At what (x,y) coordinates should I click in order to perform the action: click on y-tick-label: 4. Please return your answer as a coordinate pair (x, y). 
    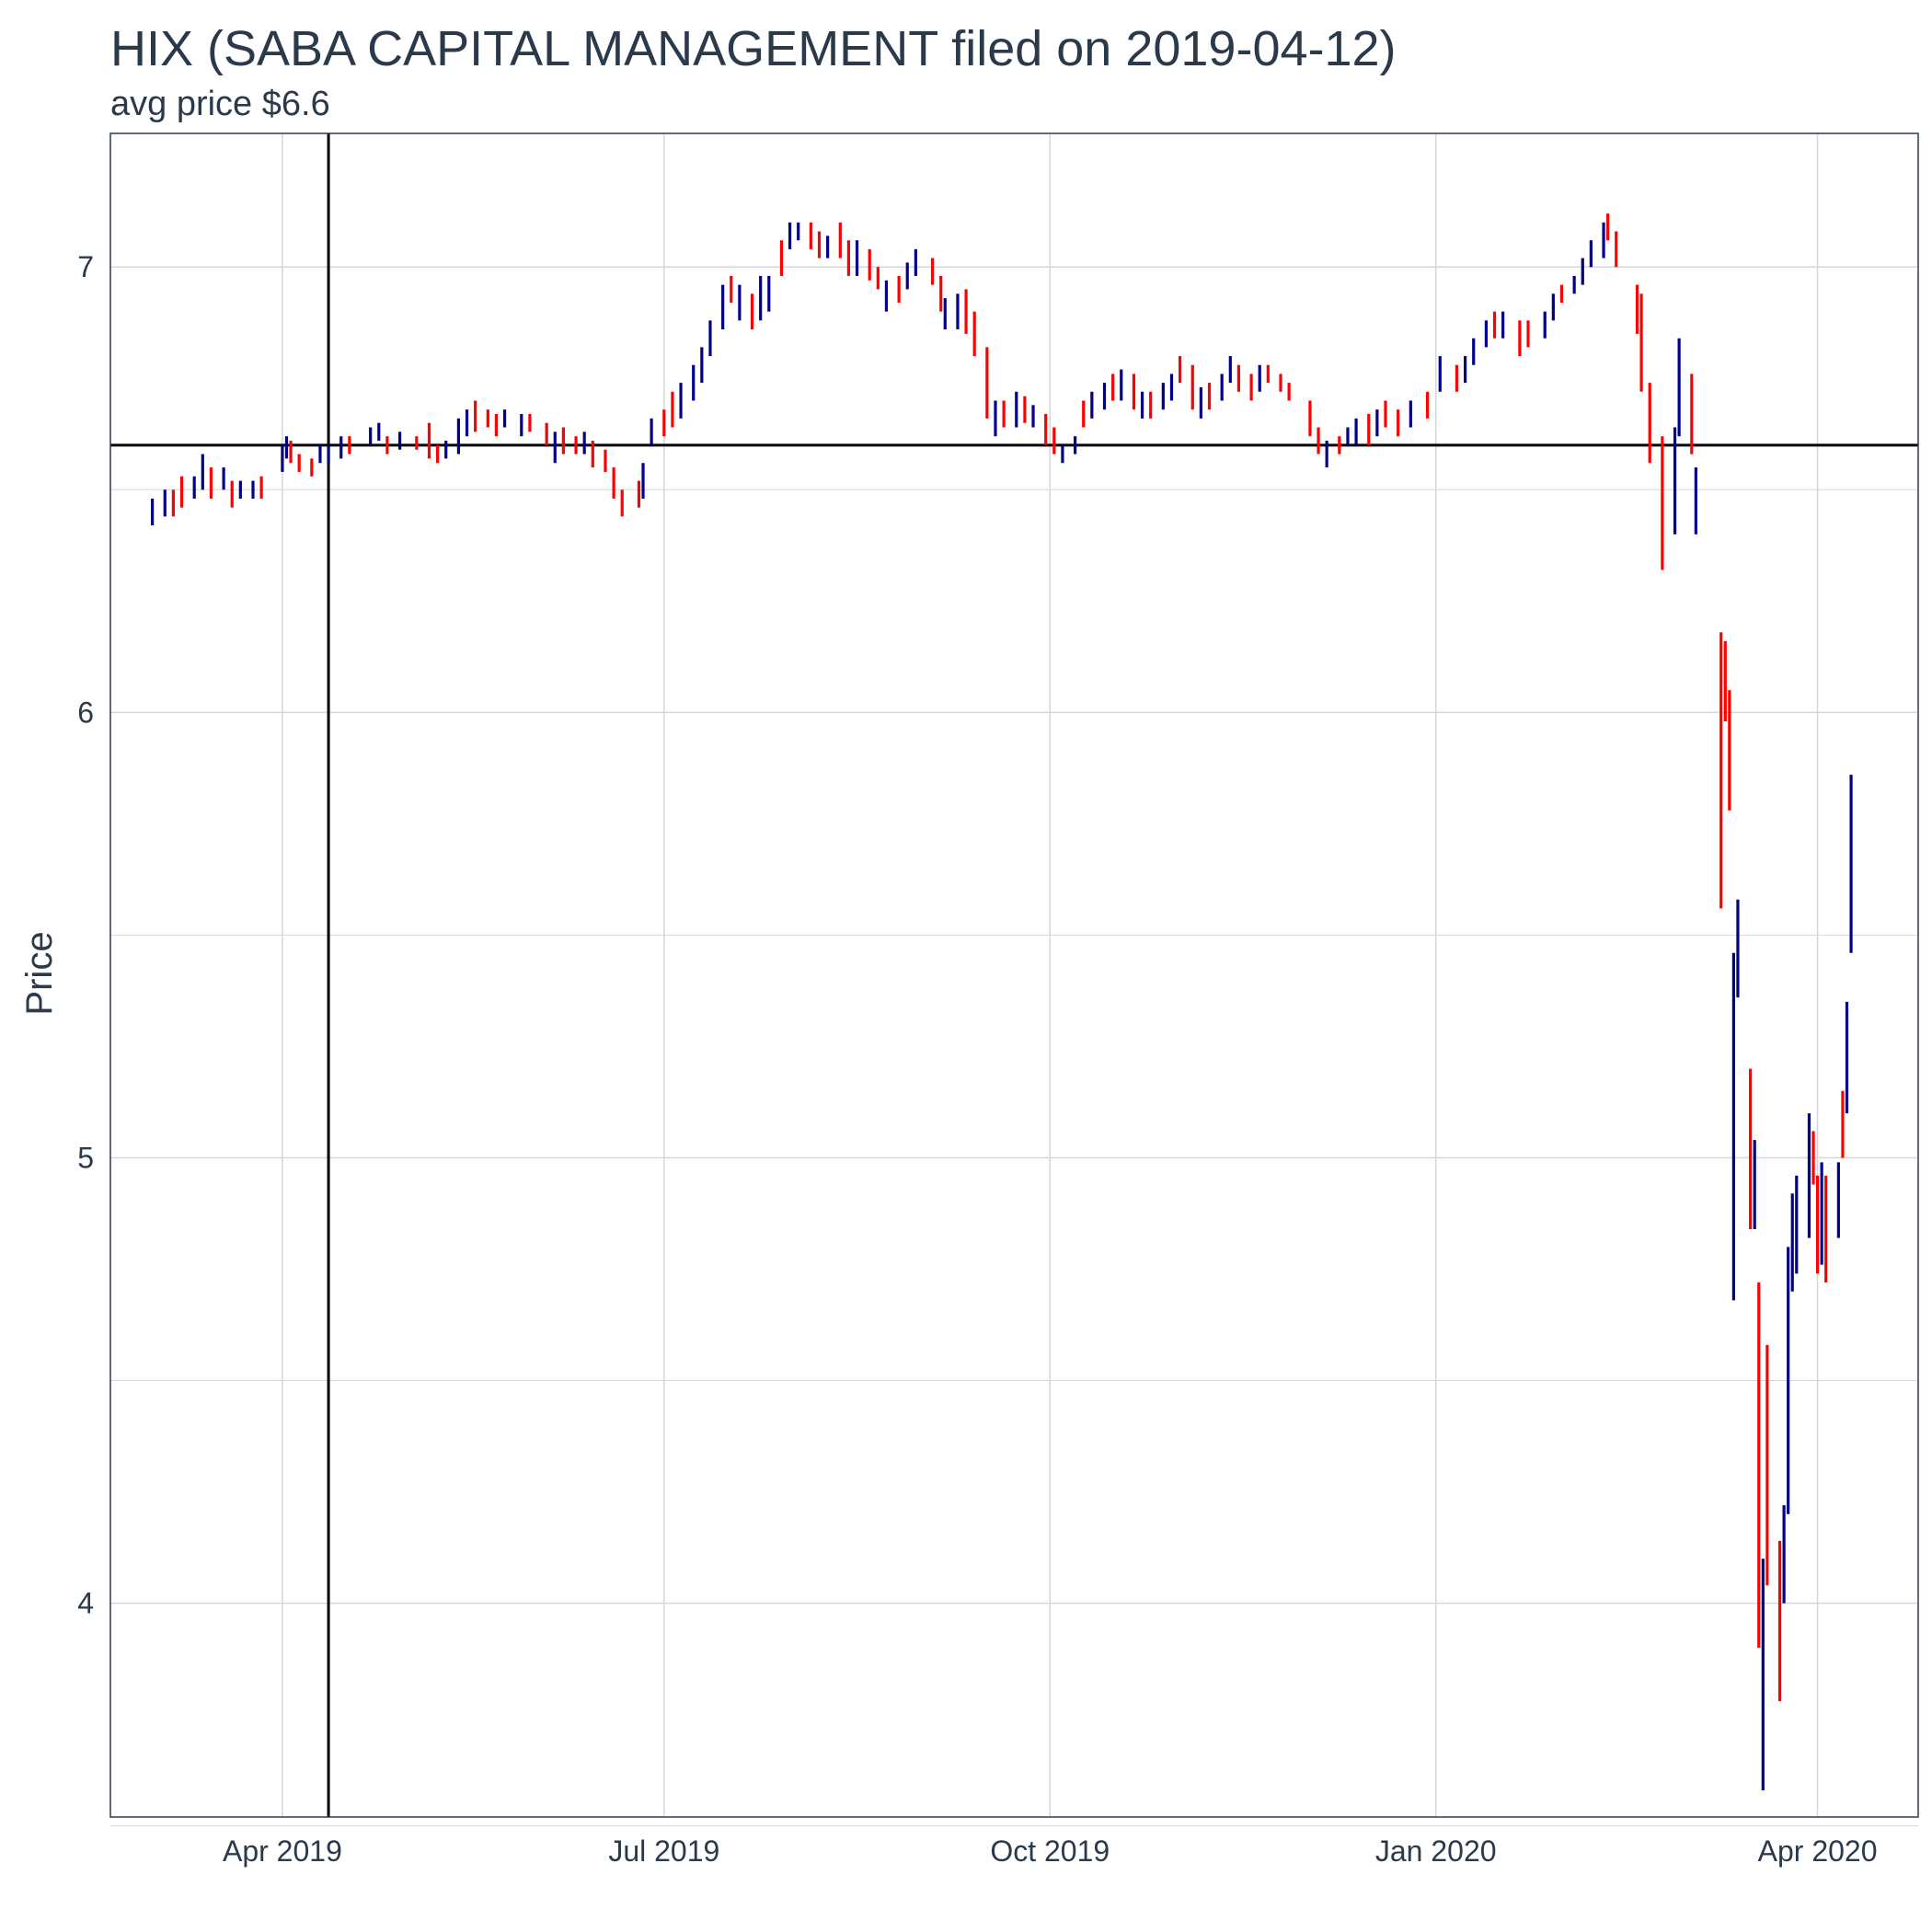
    Looking at the image, I should click on (85, 1603).